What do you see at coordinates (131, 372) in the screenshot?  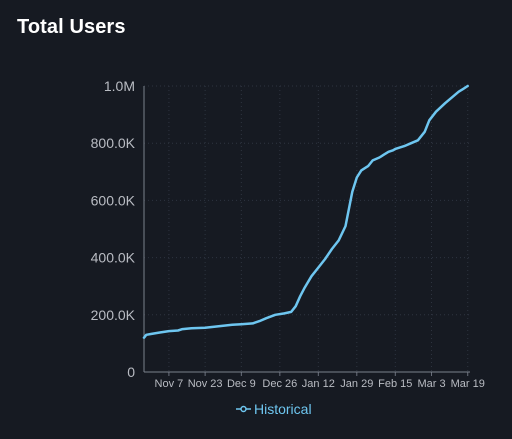 I see `y-tick-label: 0` at bounding box center [131, 372].